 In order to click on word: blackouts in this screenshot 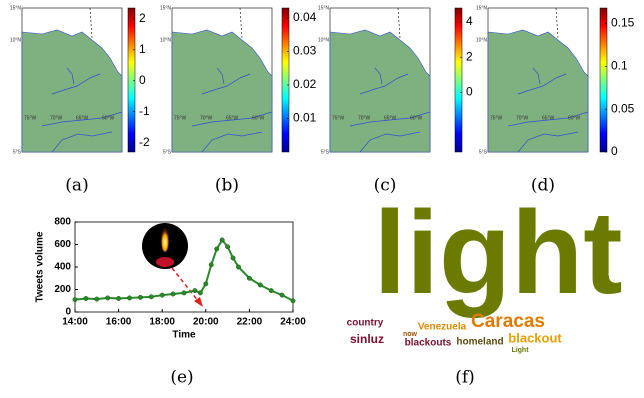, I will do `click(428, 343)`.